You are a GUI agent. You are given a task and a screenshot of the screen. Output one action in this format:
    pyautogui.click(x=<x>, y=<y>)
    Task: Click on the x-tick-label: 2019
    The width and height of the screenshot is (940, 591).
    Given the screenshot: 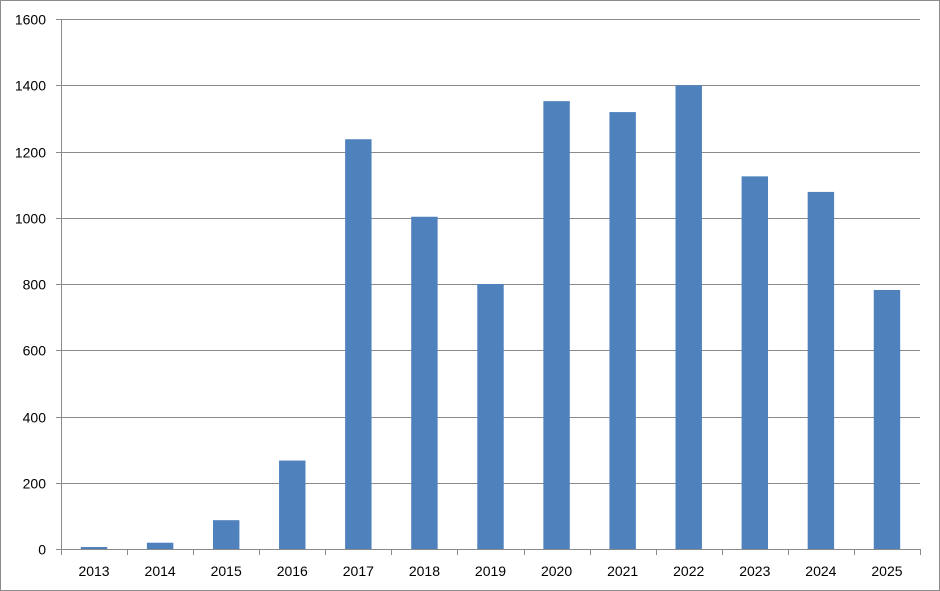 What is the action you would take?
    pyautogui.click(x=490, y=571)
    